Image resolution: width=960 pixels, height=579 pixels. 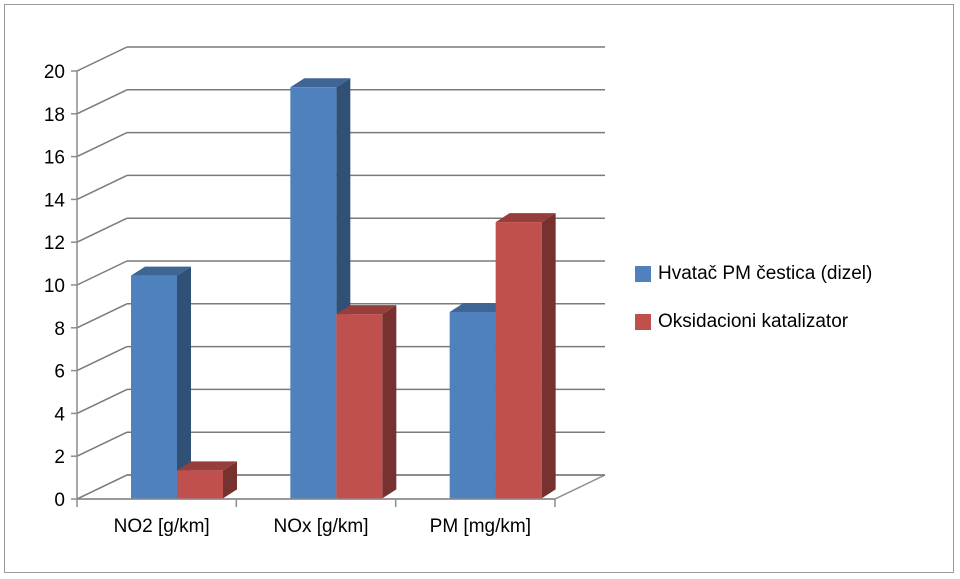 I want to click on x-category-label: NO2 [g/km], so click(x=162, y=526).